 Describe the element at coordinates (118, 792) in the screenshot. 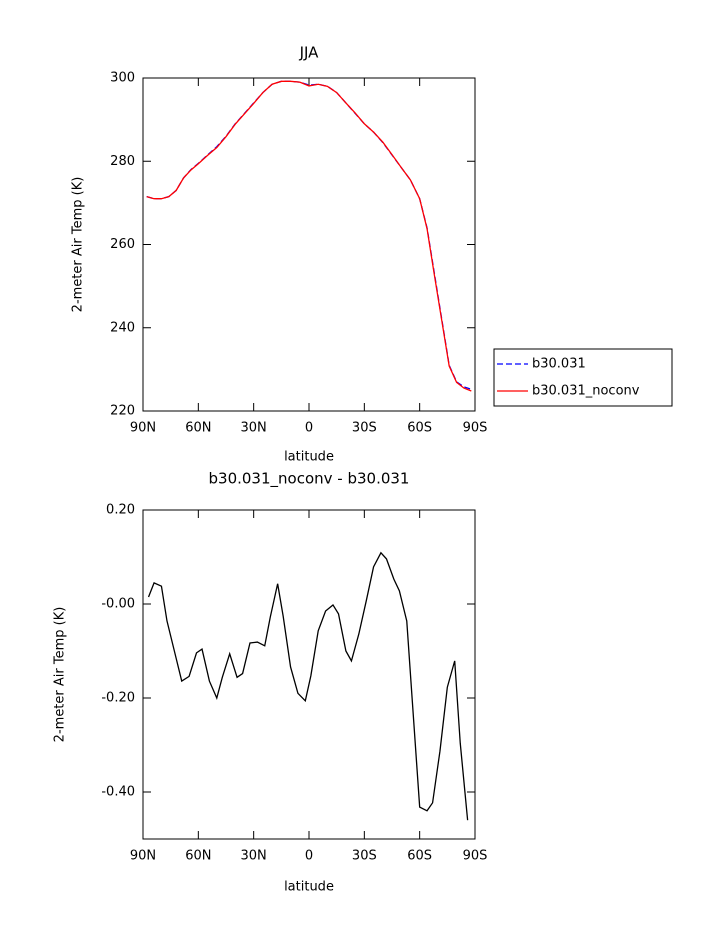

I see `y-tick-label: -0.40` at that location.